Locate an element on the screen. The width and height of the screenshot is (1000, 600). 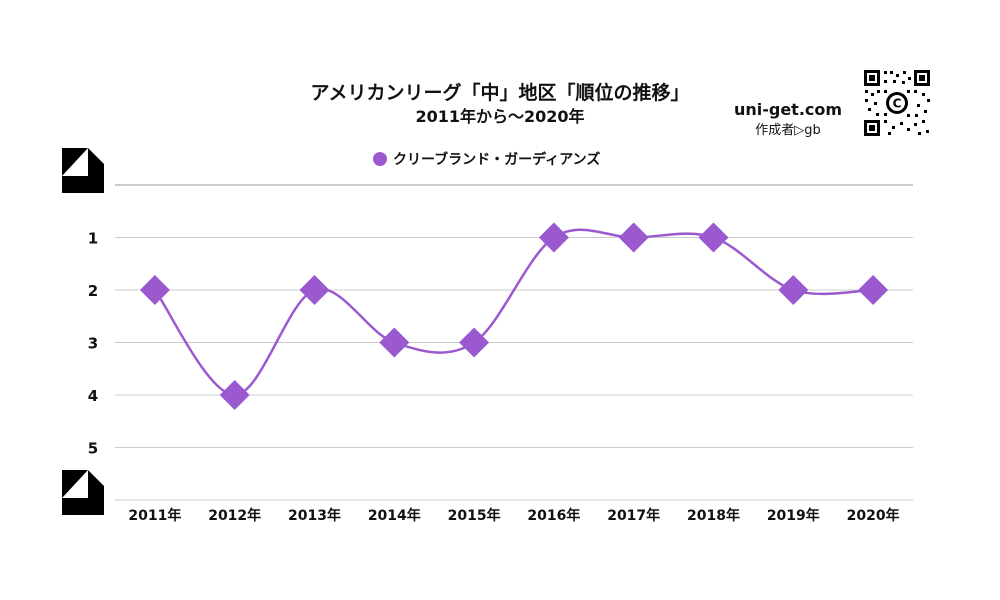
chart-title: アメリカンリーグ「中」地区「順位の推移」 is located at coordinates (500, 93).